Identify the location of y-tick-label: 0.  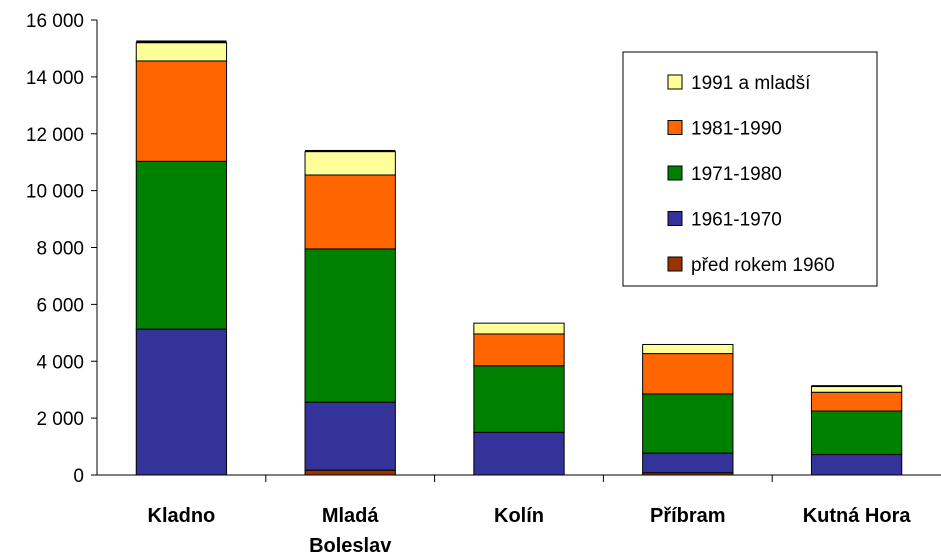
(78, 476).